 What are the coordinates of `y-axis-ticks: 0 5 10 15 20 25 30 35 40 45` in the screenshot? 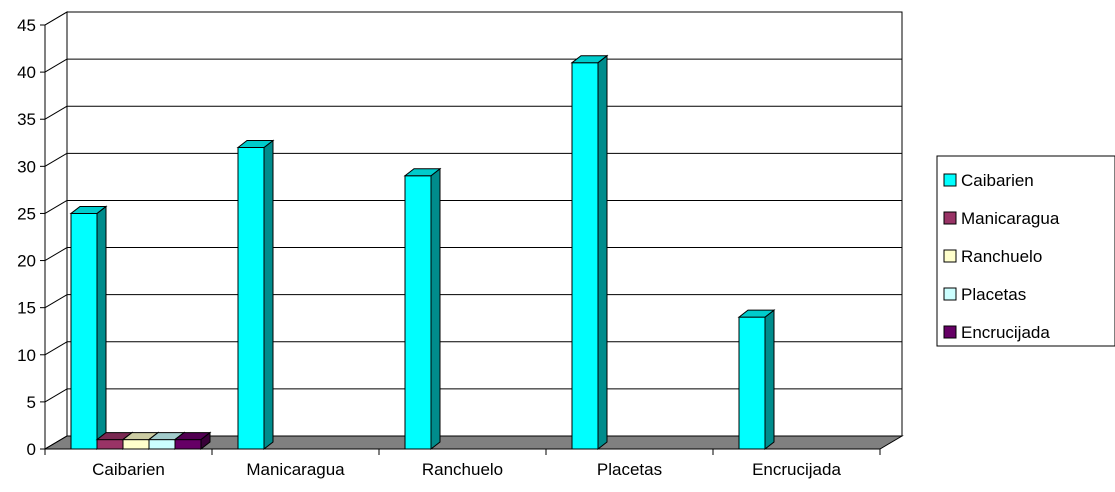 It's located at (31, 237).